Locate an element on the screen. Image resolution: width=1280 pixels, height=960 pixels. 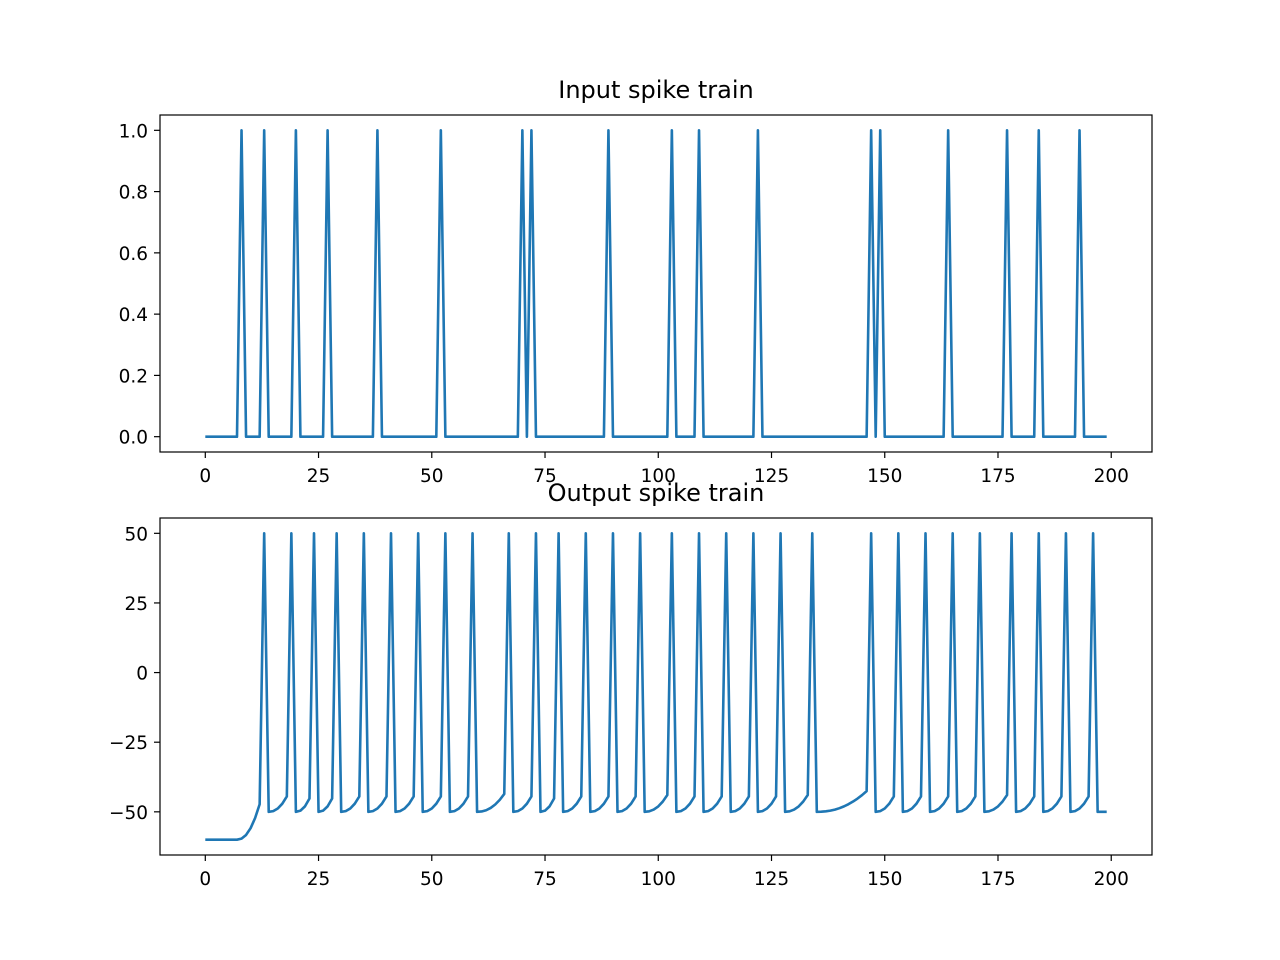
input-x-tick-label: 100 is located at coordinates (658, 476).